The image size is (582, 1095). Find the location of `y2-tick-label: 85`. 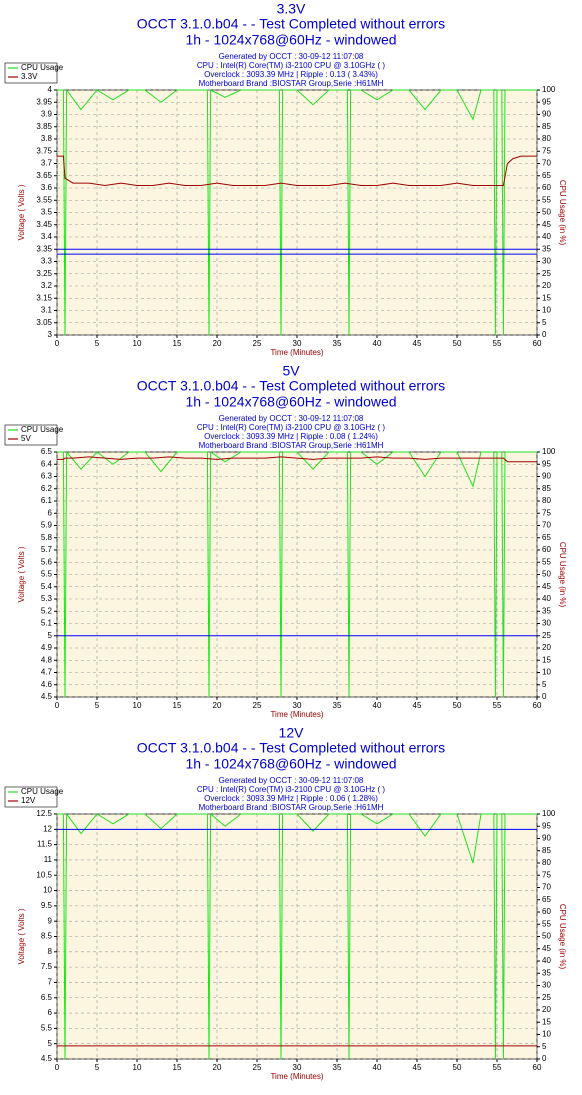

y2-tick-label: 85 is located at coordinates (546, 126).